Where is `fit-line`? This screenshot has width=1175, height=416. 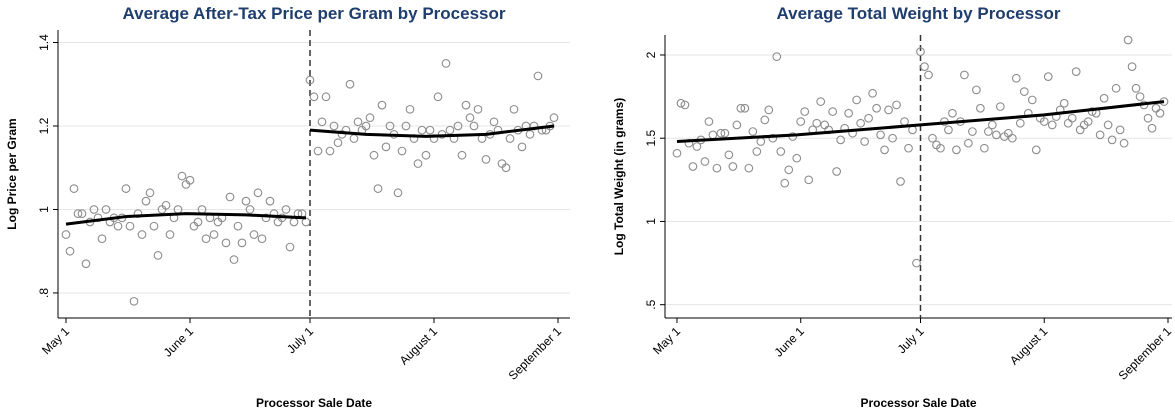 fit-line is located at coordinates (432, 131).